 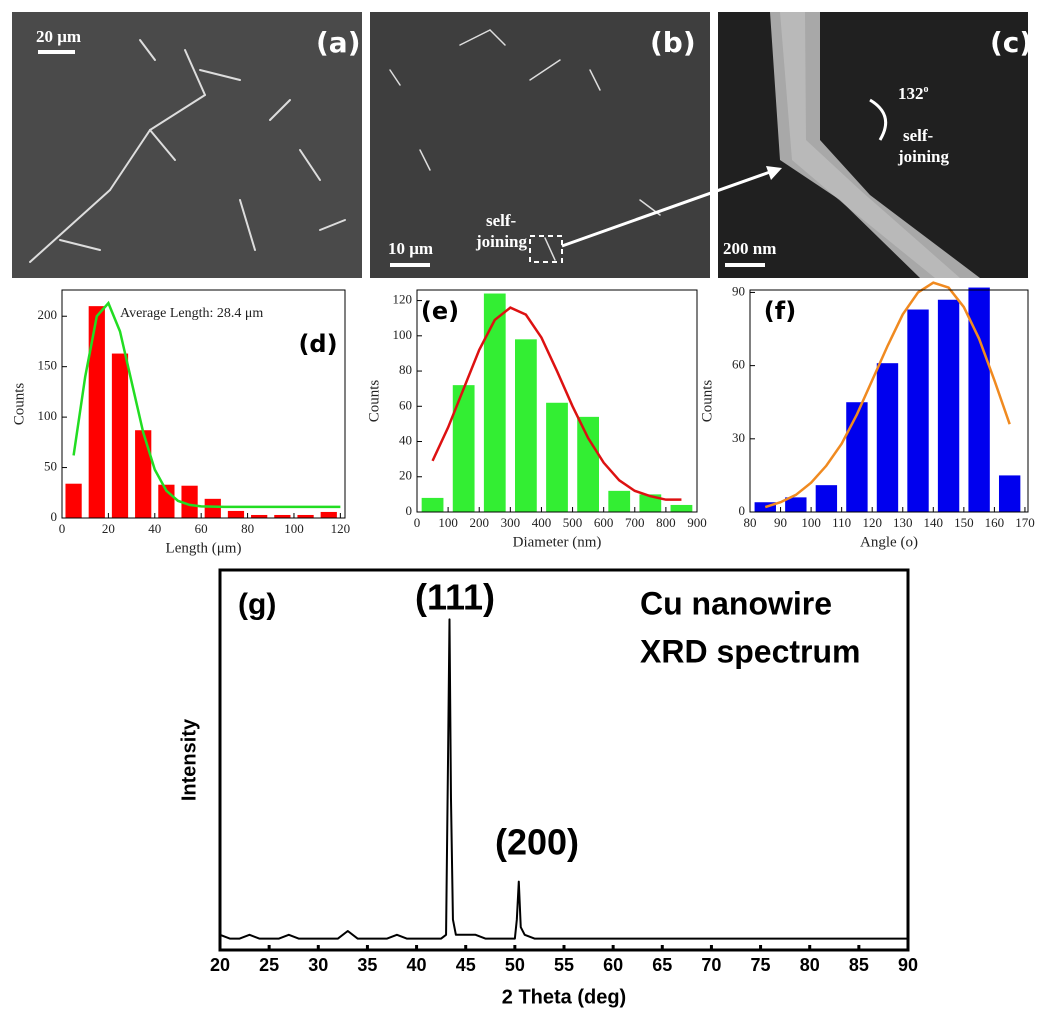 I want to click on annotation: (200), so click(x=537, y=842).